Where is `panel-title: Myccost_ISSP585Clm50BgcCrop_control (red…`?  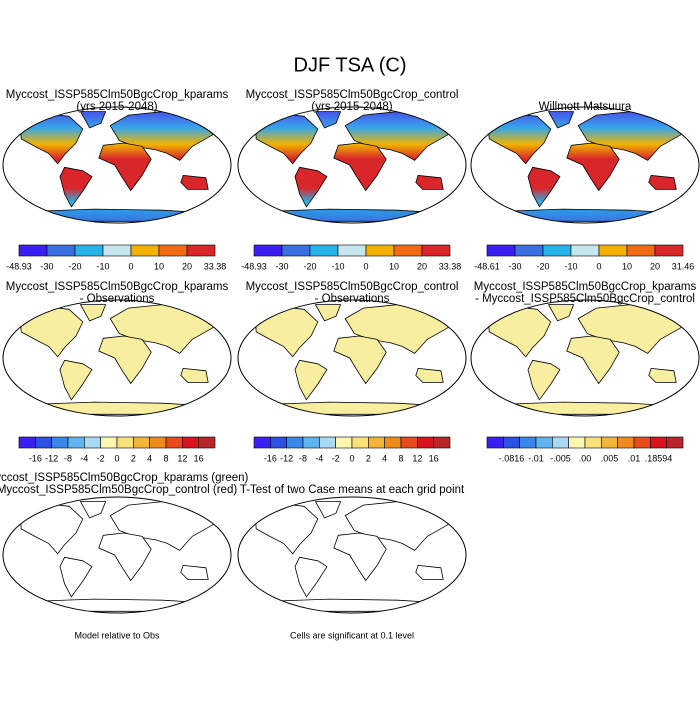 panel-title: Myccost_ISSP585Clm50BgcCrop_control (red… is located at coordinates (118, 490).